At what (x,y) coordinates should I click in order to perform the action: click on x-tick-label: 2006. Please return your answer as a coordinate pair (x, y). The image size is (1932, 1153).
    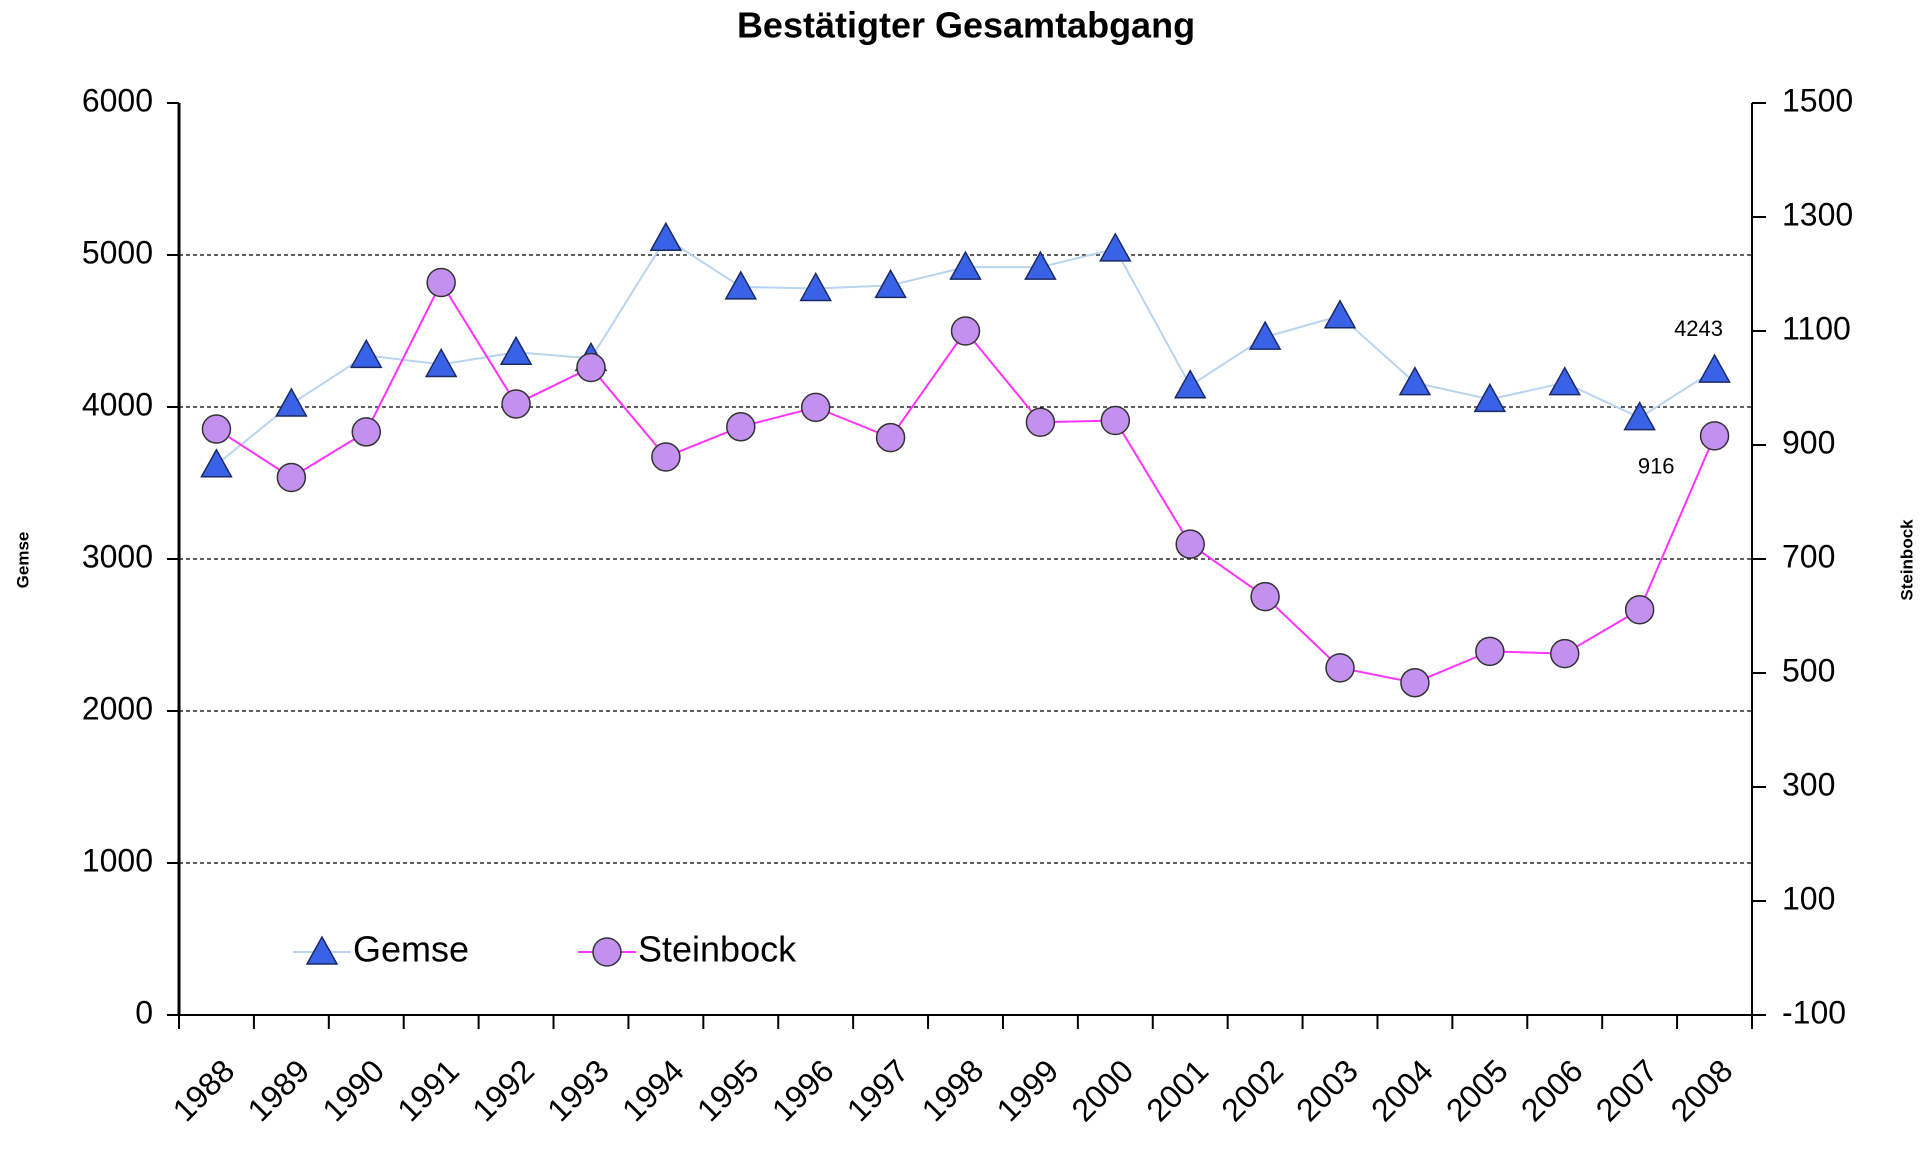
    Looking at the image, I should click on (1552, 1090).